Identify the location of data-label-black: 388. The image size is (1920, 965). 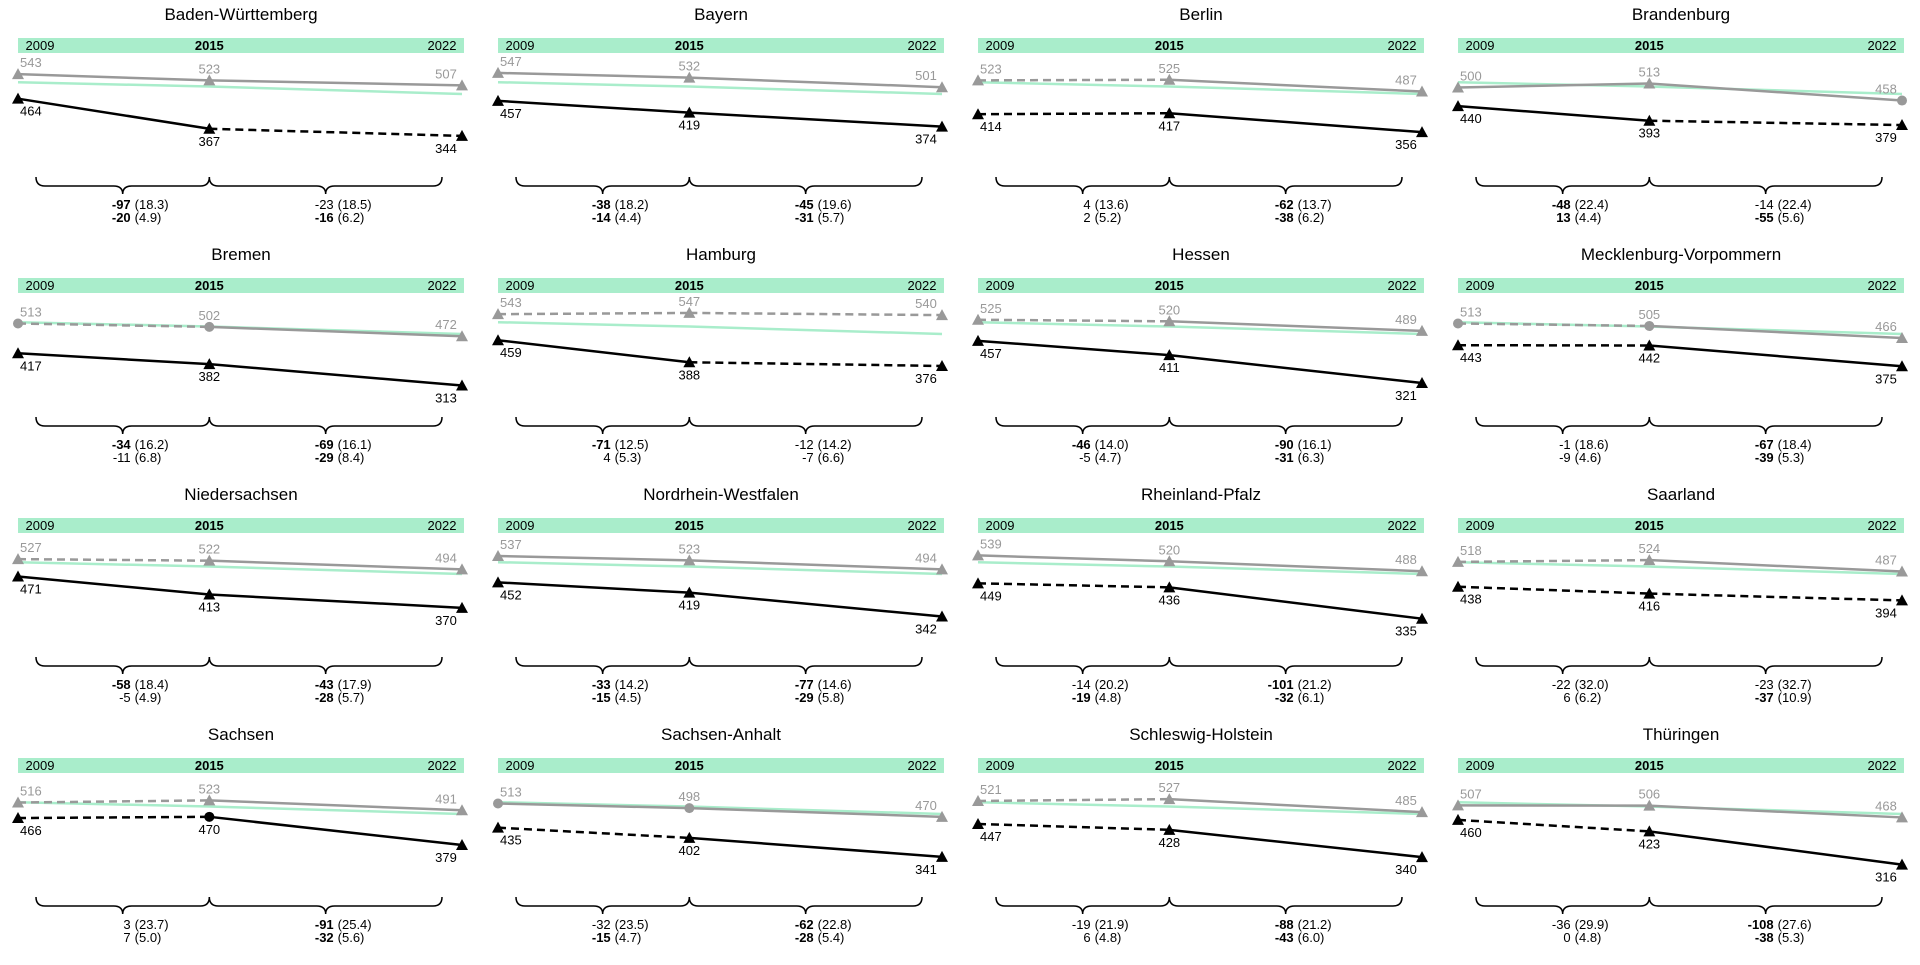
(689, 374).